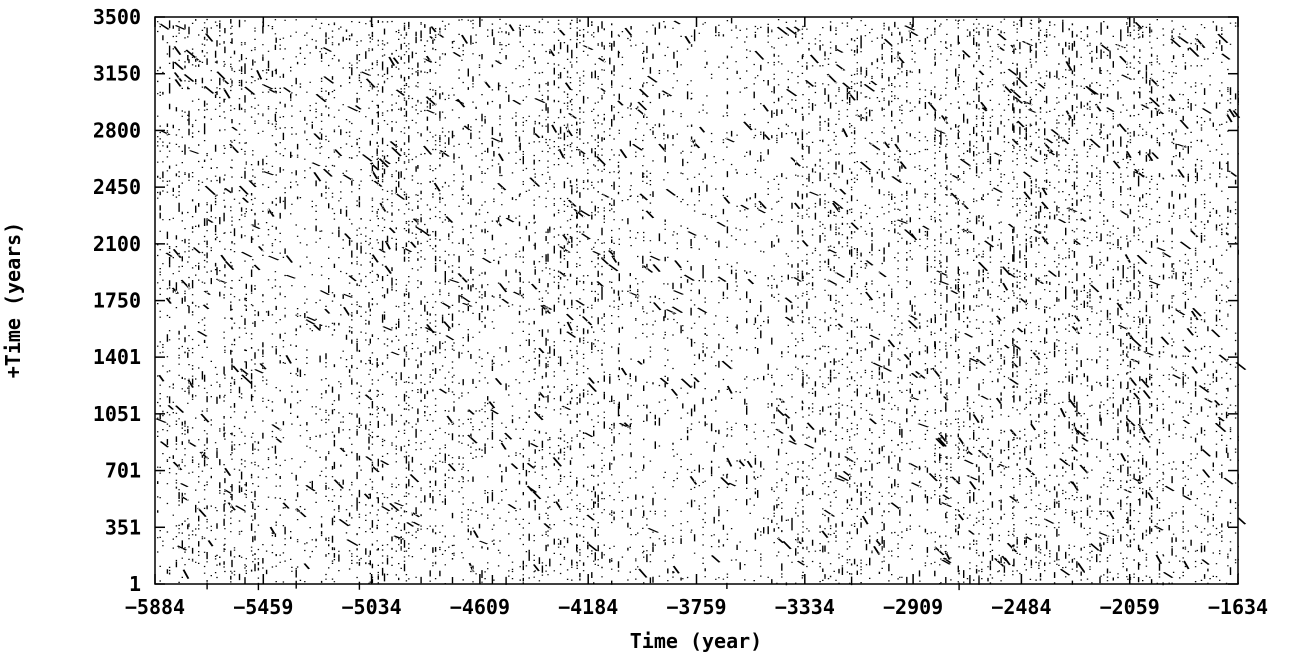  I want to click on x-tick-label: −2484, so click(1021, 607).